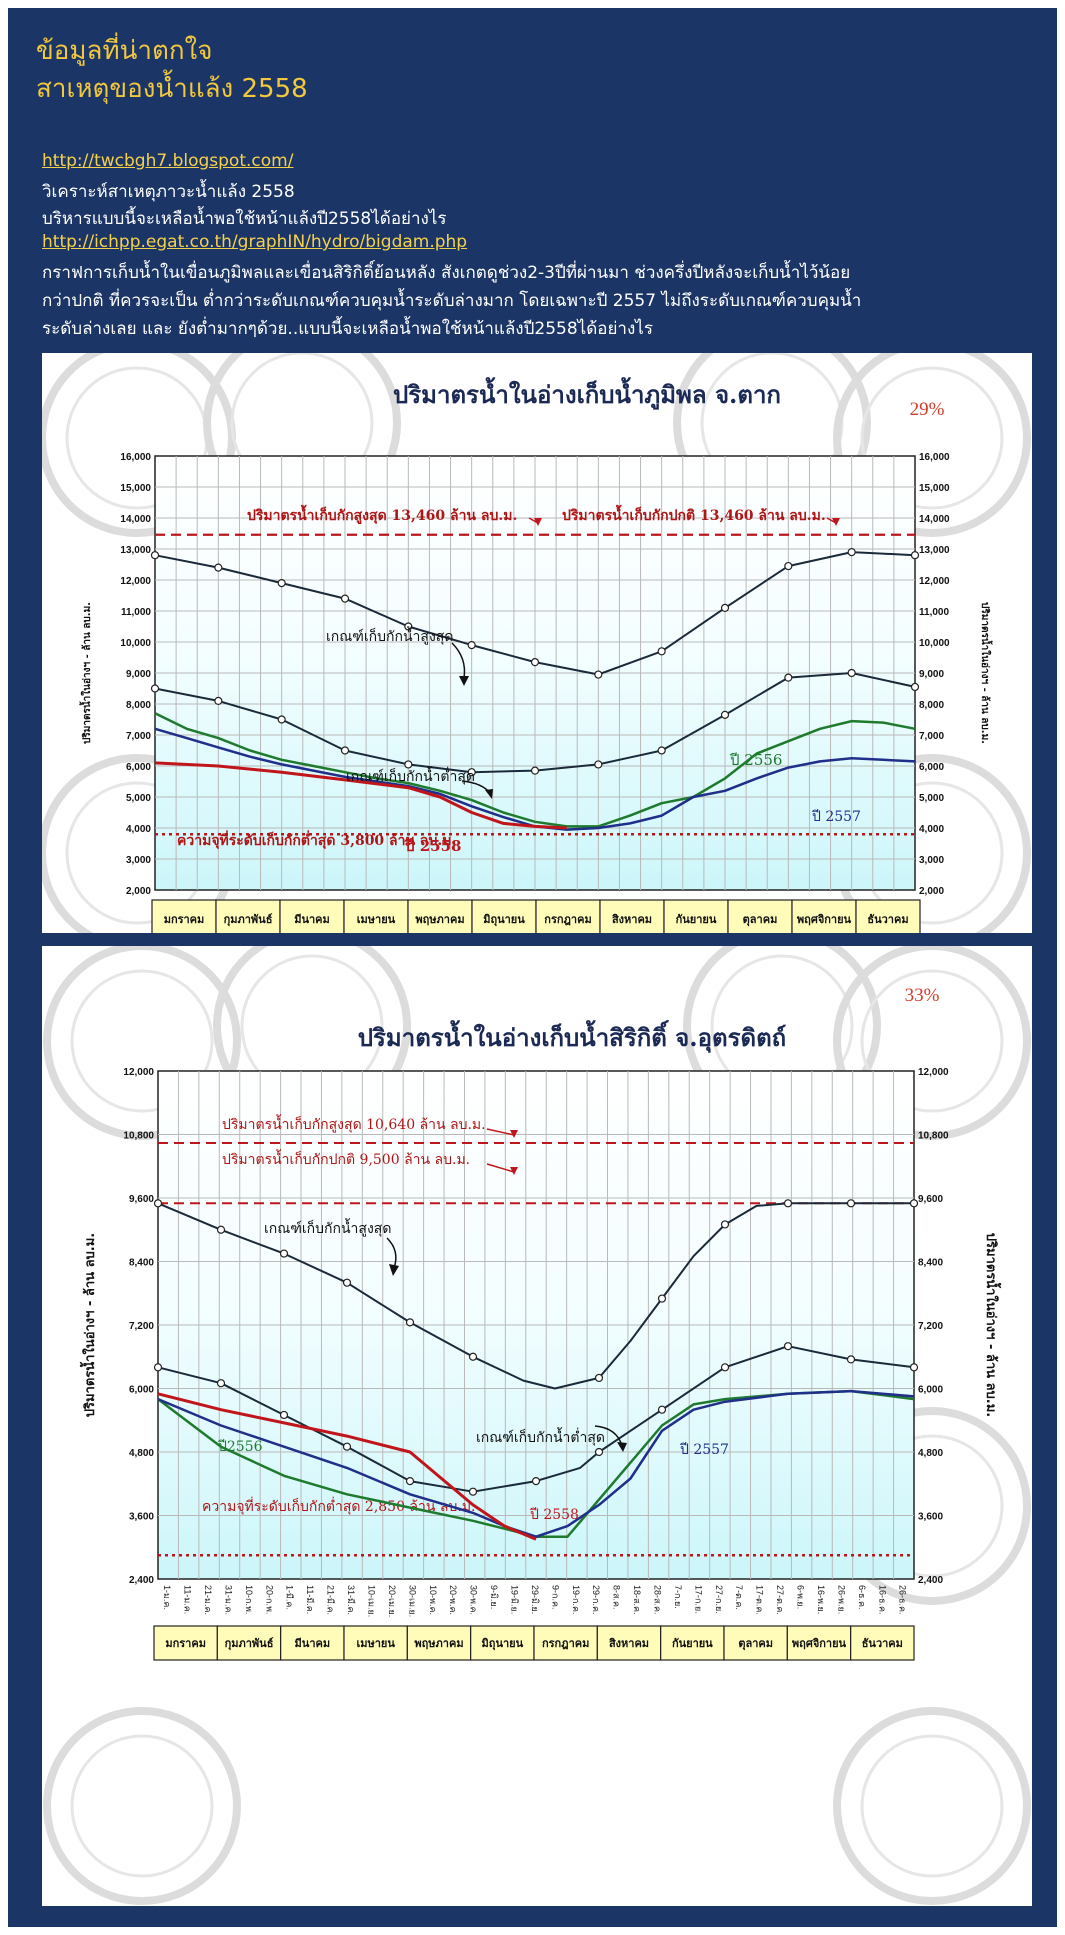 Image resolution: width=1065 pixels, height=1935 pixels. Describe the element at coordinates (167, 1597) in the screenshot. I see `date-tick-label: 1-ม.ค.` at that location.